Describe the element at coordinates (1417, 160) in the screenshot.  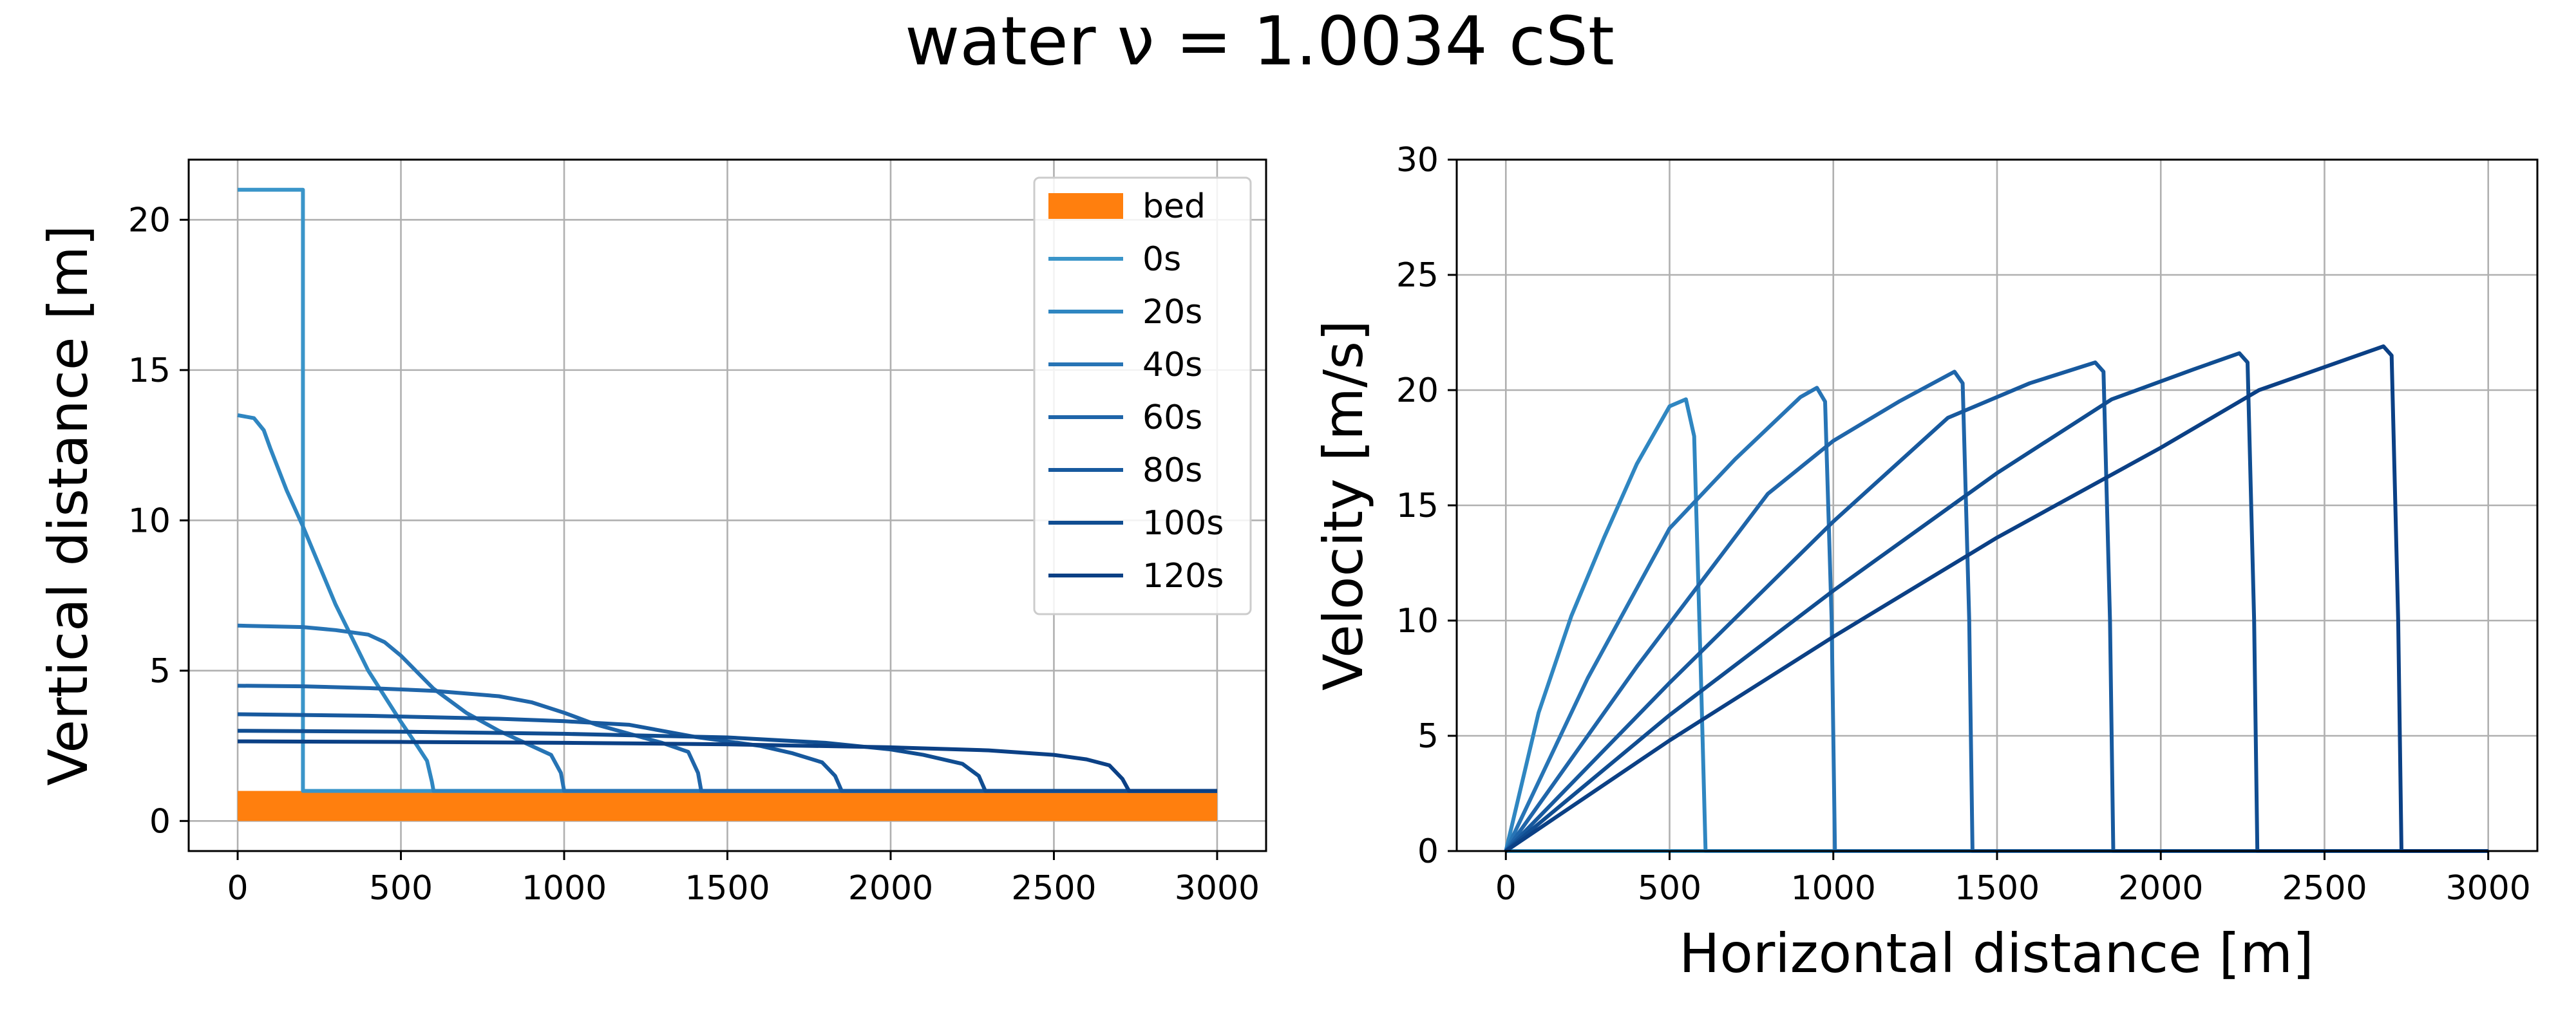
I see `right-y-tick-label: 30` at that location.